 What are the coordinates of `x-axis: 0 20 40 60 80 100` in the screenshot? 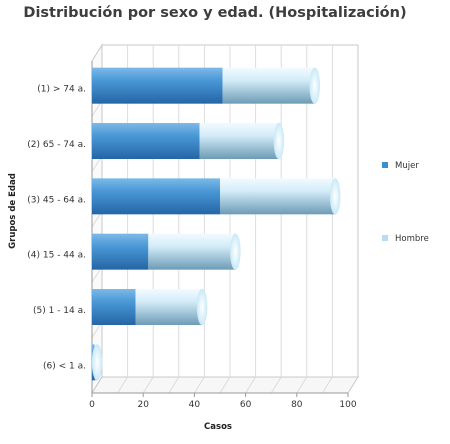 It's located at (223, 401).